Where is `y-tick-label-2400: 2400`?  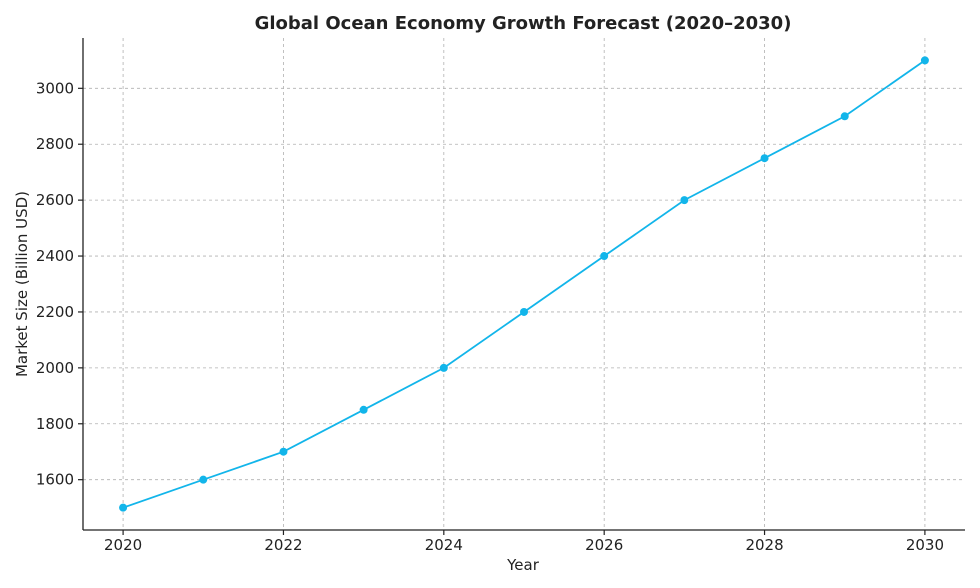
y-tick-label-2400: 2400 is located at coordinates (55, 256).